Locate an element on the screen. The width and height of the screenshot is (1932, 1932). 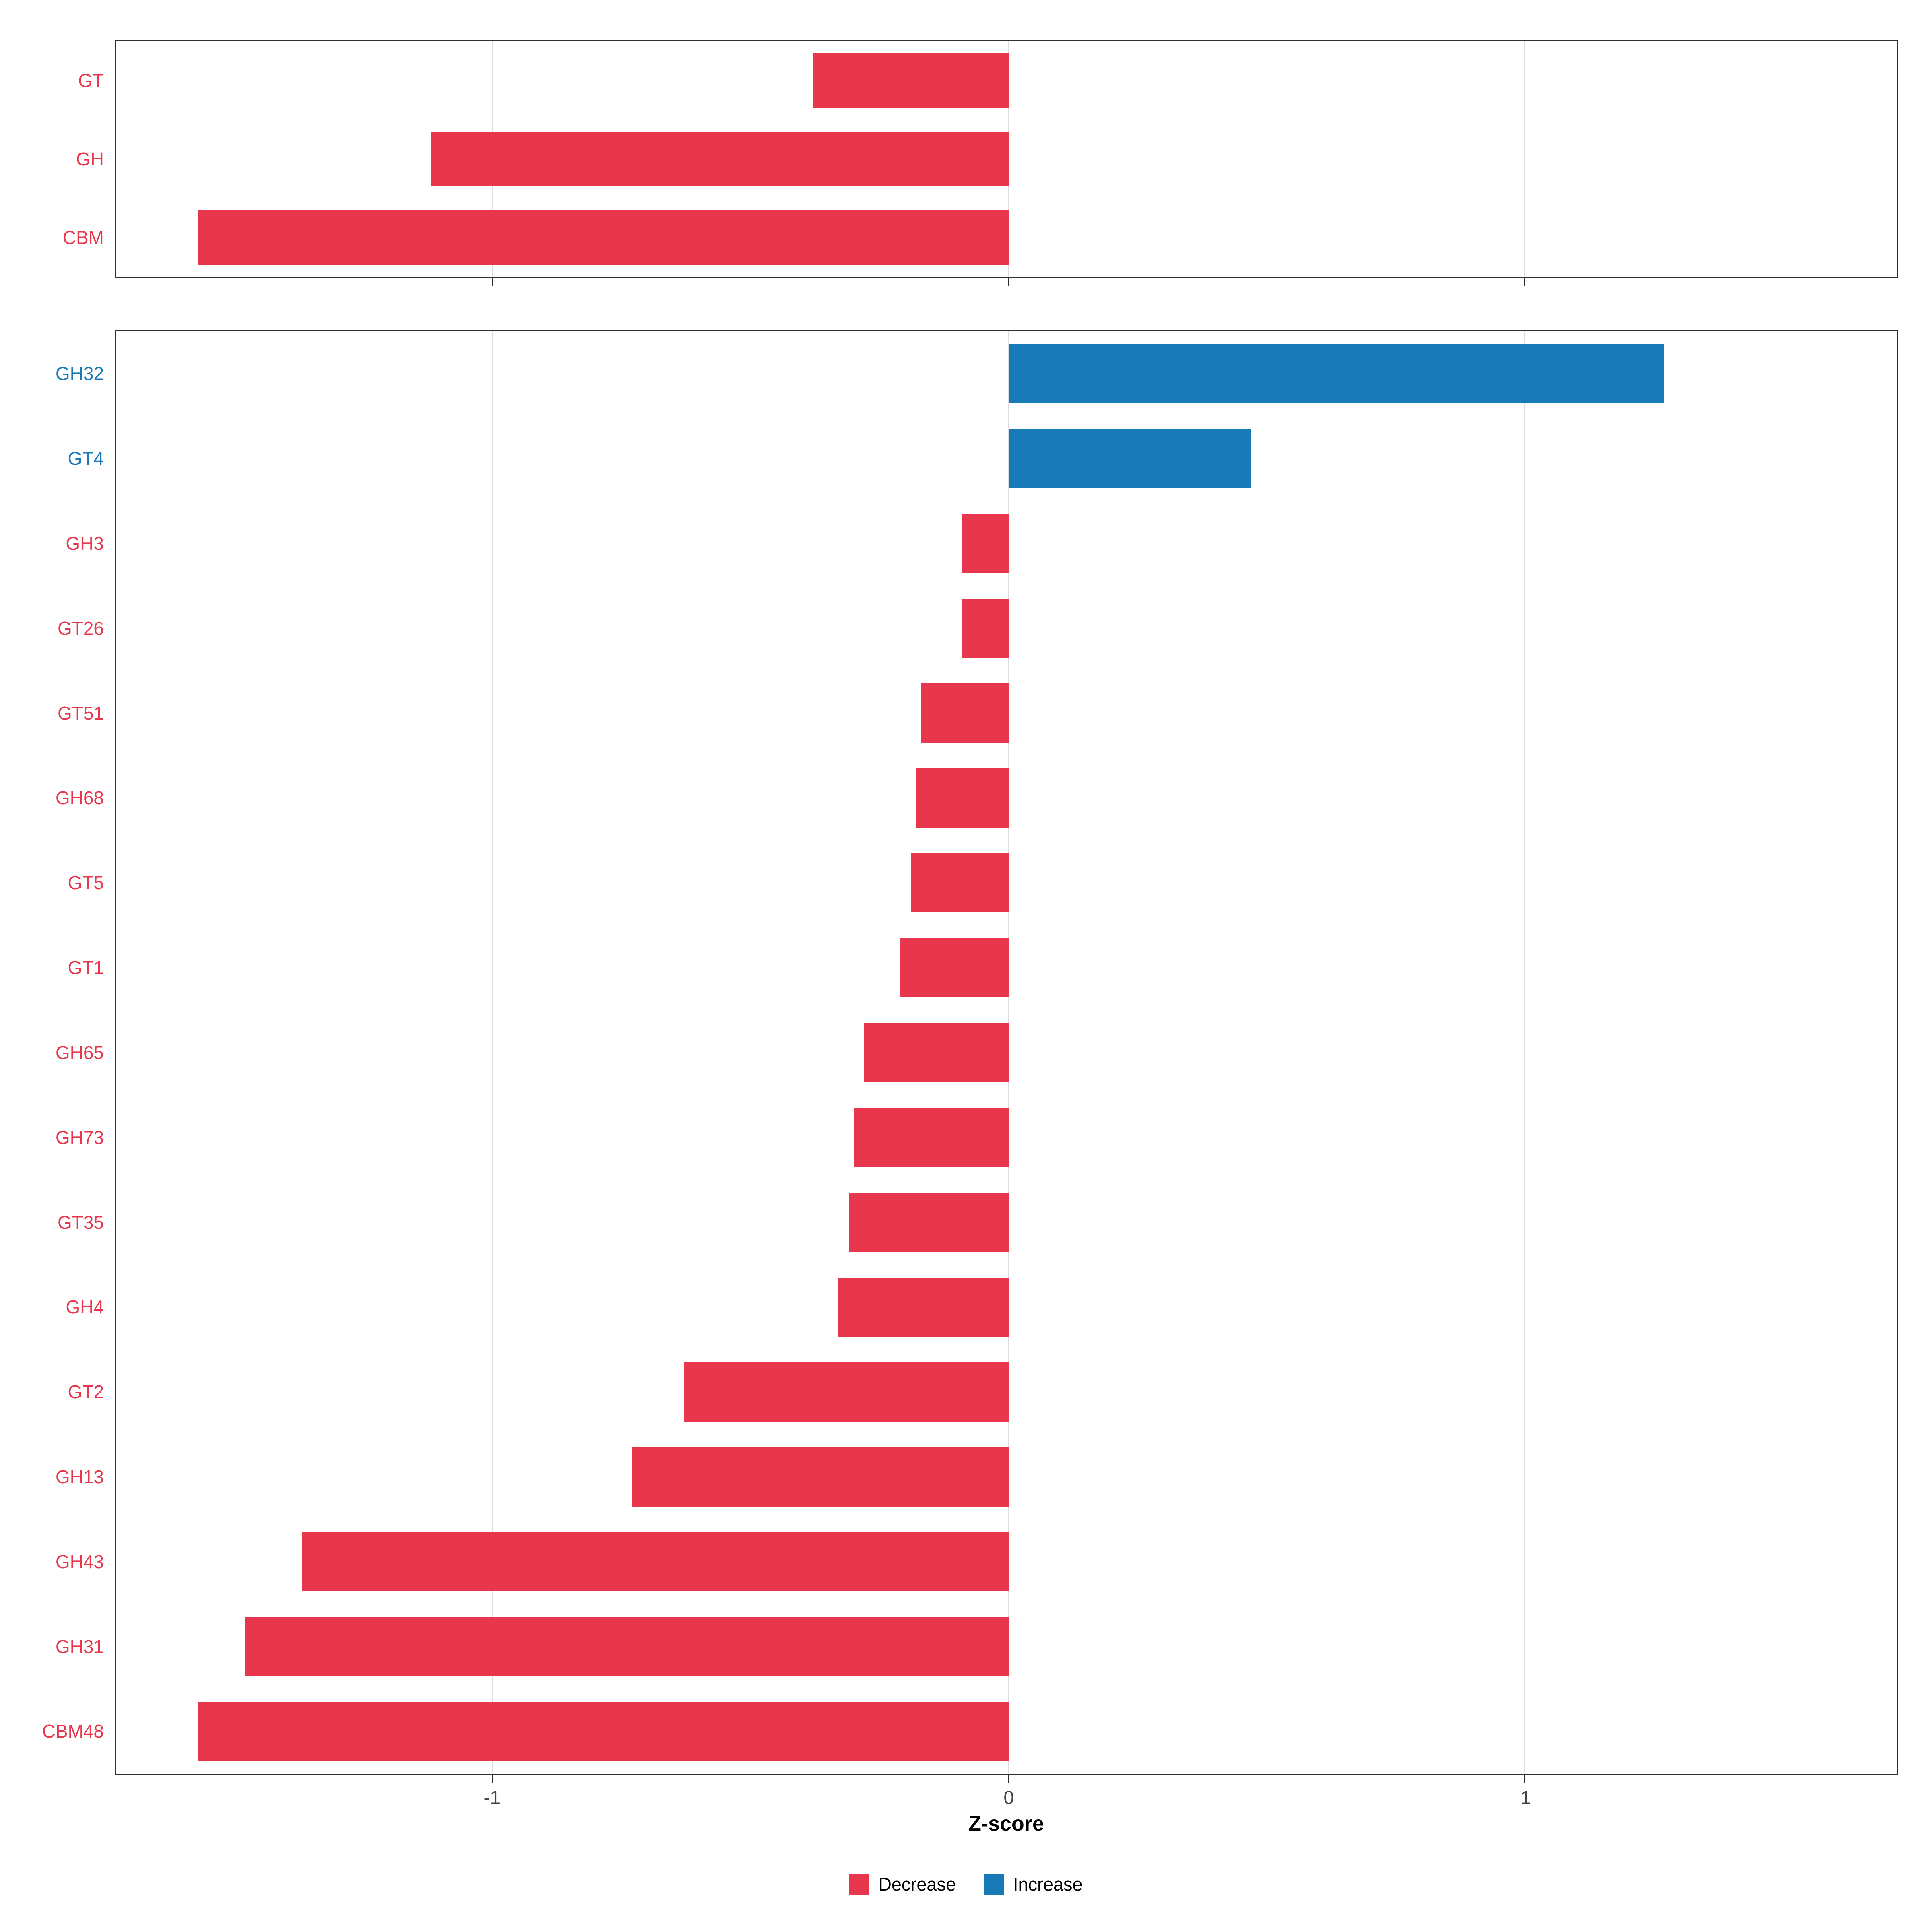
legend-item-increase: Increase is located at coordinates (1033, 1884).